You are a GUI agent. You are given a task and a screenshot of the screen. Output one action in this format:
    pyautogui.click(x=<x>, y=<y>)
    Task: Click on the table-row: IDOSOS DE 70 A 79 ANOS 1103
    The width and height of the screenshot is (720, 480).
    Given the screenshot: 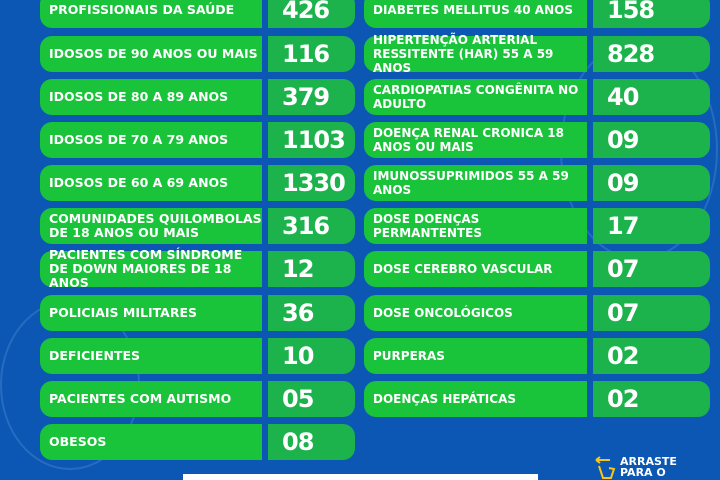 What is the action you would take?
    pyautogui.click(x=197, y=140)
    